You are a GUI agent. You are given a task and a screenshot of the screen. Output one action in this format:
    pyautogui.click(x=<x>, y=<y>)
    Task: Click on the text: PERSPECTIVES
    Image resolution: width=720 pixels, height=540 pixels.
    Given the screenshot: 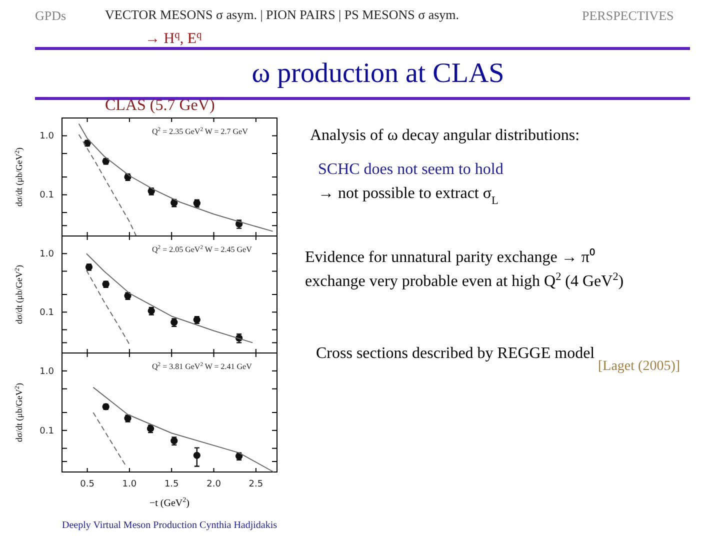 What is the action you would take?
    pyautogui.click(x=628, y=15)
    